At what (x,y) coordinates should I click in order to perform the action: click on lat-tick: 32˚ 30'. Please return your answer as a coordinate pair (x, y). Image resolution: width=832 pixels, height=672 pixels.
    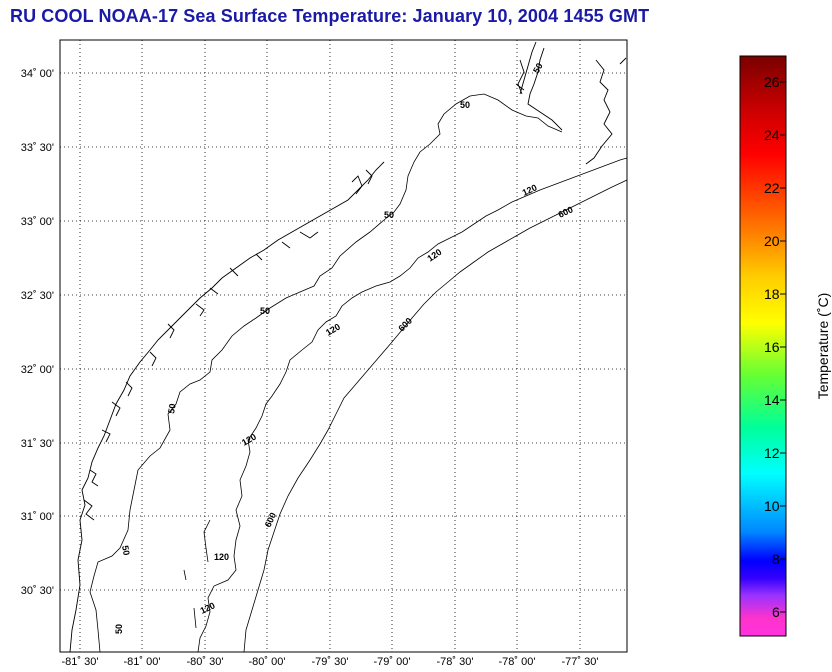
    Looking at the image, I should click on (37, 296).